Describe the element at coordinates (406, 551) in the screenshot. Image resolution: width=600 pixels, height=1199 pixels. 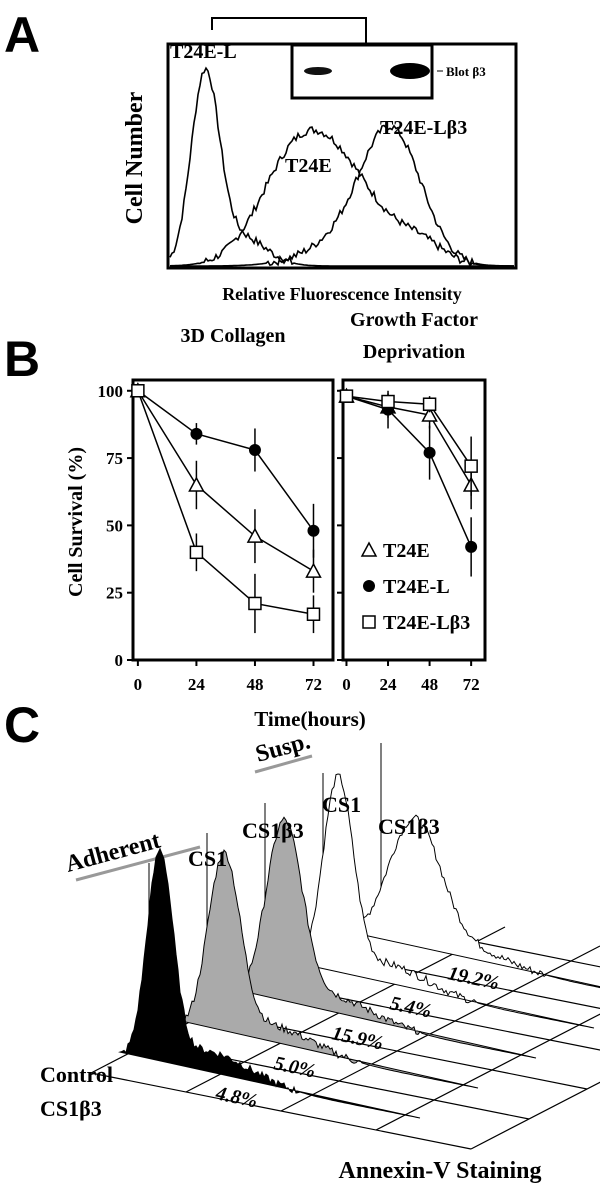
I see `legend-label: T24E` at that location.